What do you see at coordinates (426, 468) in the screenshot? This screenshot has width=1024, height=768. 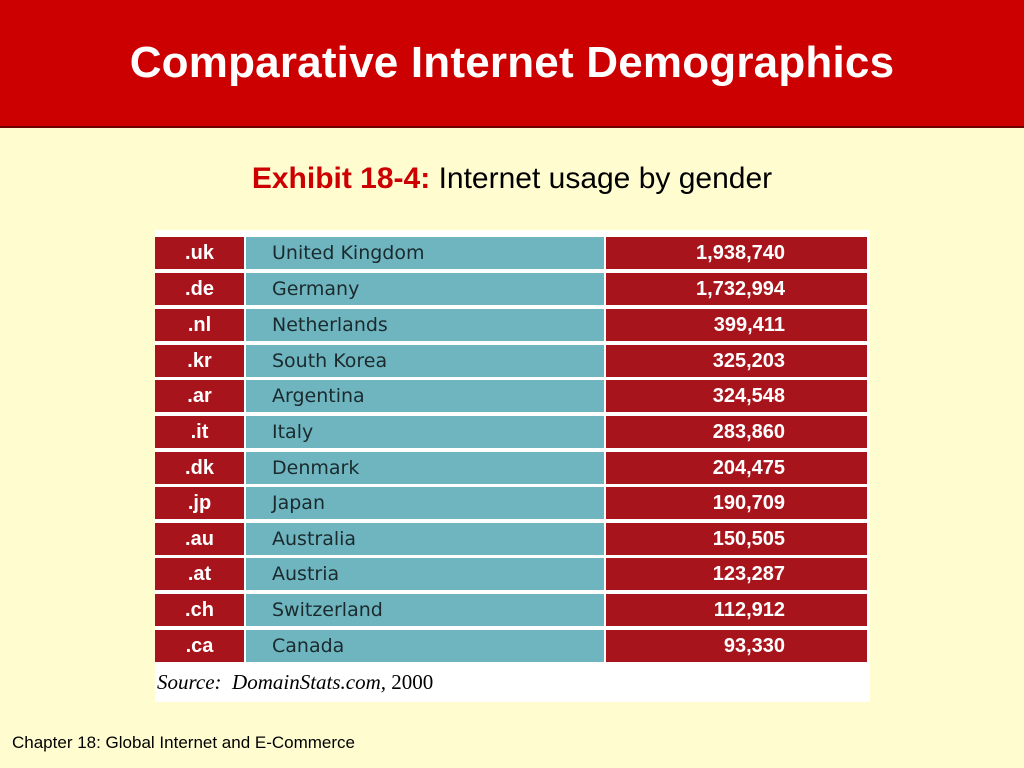 I see `country-cell: Denmark` at bounding box center [426, 468].